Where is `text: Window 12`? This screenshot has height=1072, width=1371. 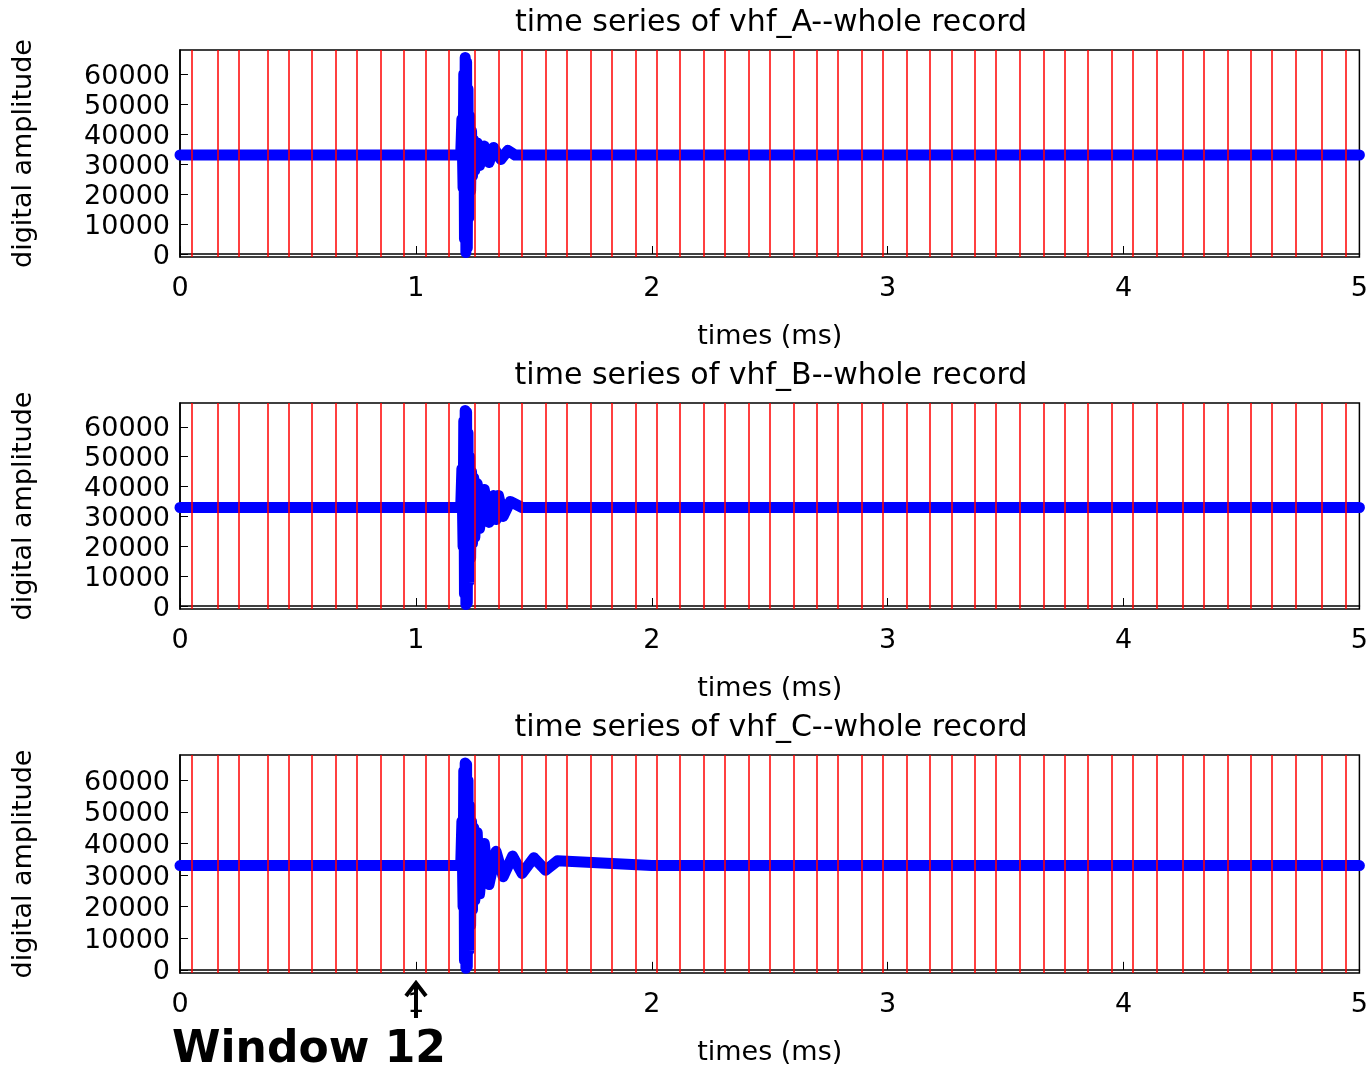
text: Window 12 is located at coordinates (309, 1046).